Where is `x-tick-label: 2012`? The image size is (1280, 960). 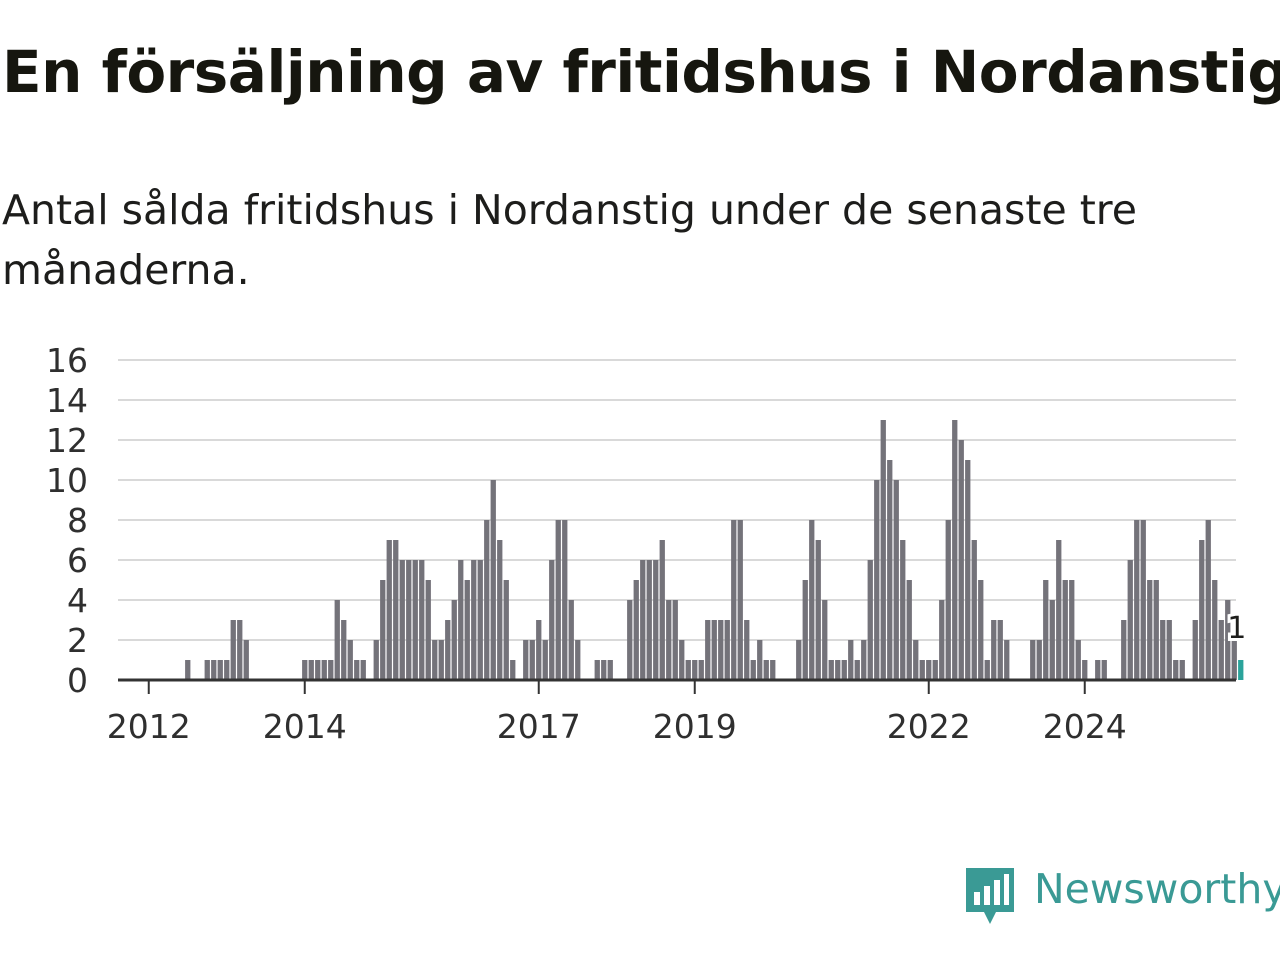
x-tick-label: 2012 is located at coordinates (149, 726).